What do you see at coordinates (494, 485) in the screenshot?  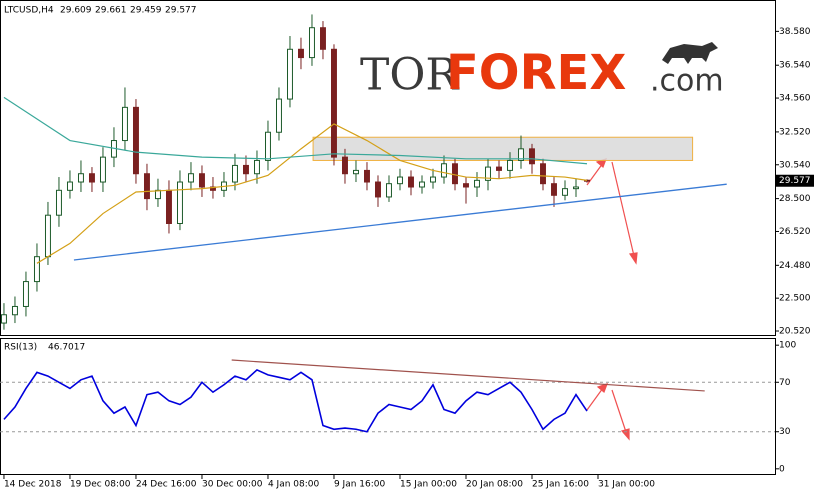 I see `x-tick-label: 20 Jan 08:00` at bounding box center [494, 485].